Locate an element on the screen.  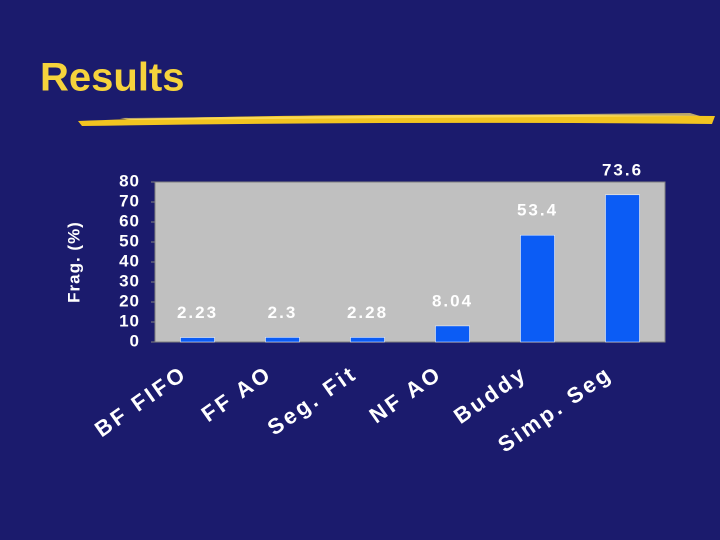
y-tick-label: 30 is located at coordinates (129, 280).